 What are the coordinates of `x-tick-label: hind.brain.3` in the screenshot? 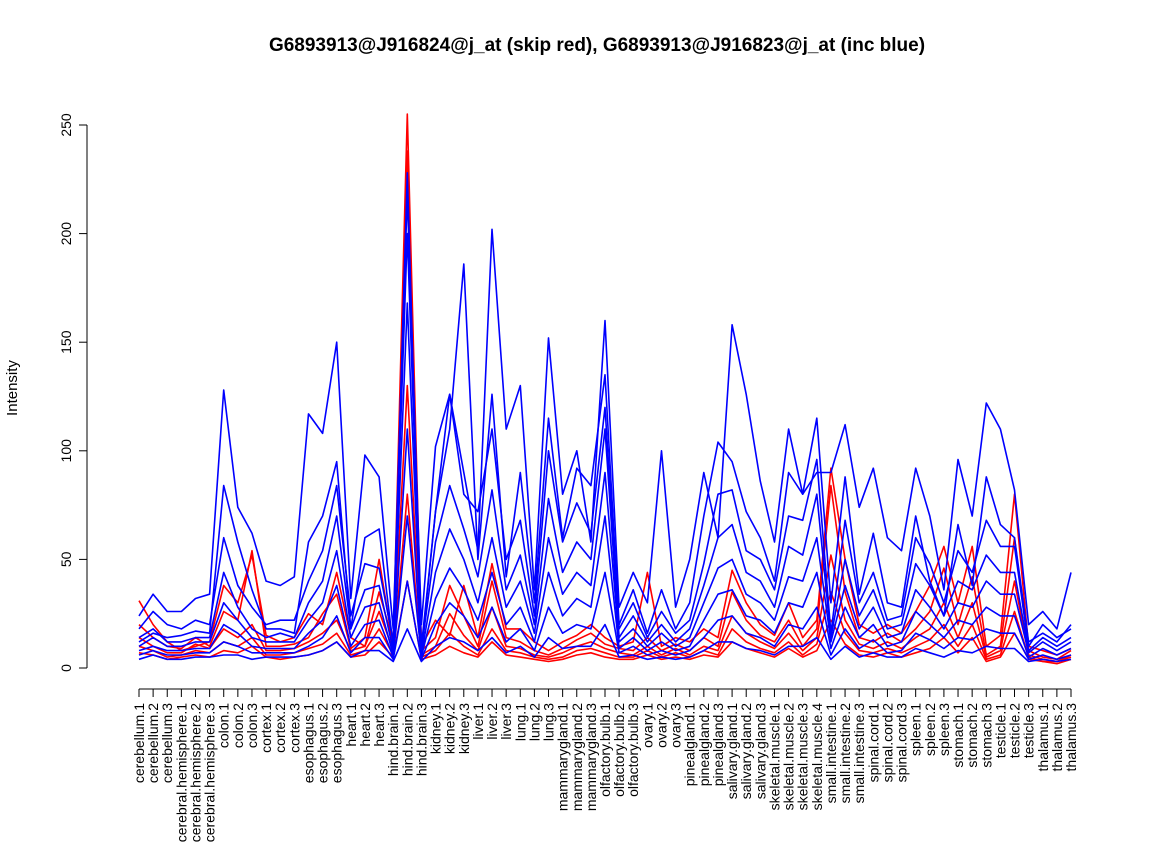 It's located at (421, 739).